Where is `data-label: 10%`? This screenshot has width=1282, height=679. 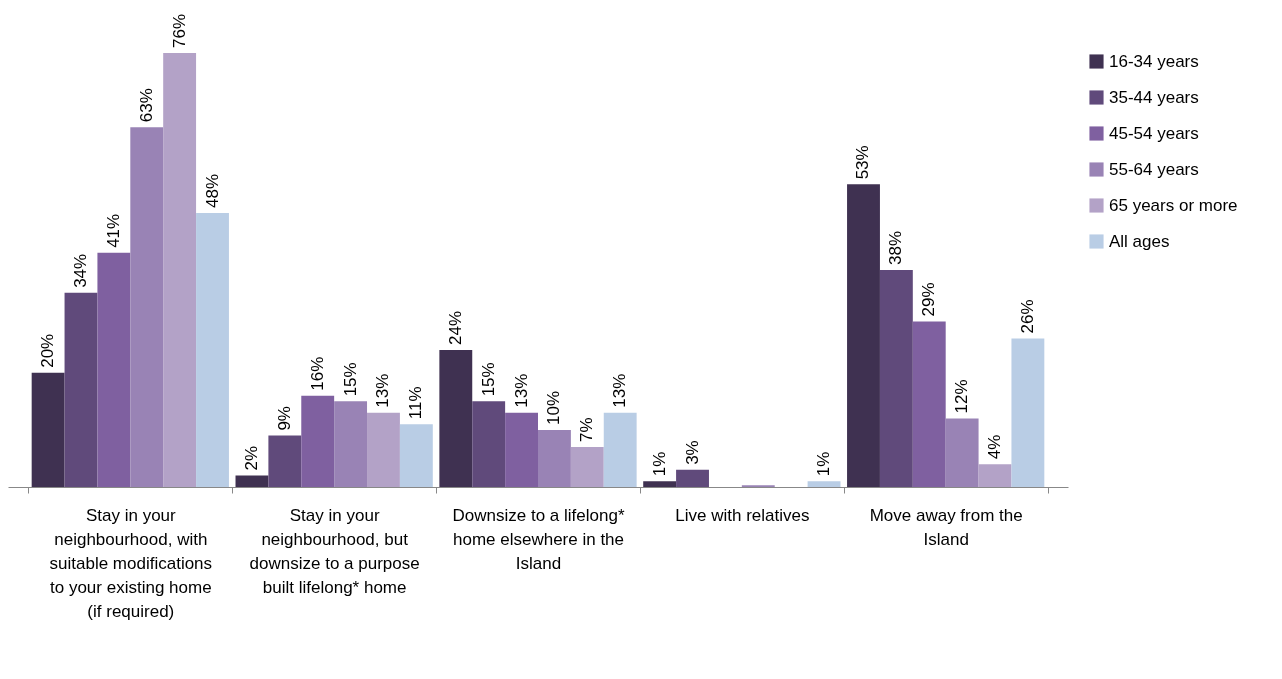
data-label: 10% is located at coordinates (554, 407).